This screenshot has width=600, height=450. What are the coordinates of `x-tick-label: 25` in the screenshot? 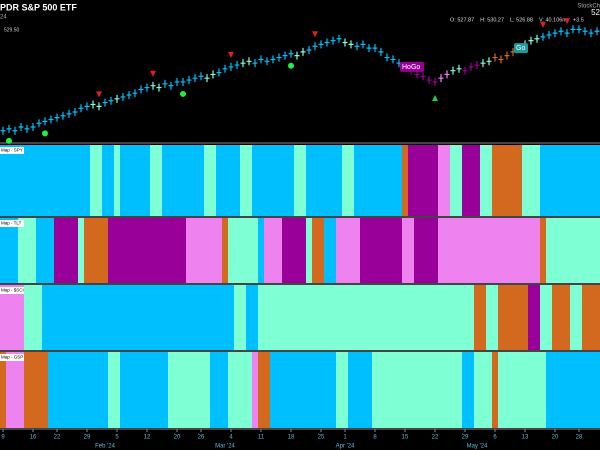 It's located at (321, 438).